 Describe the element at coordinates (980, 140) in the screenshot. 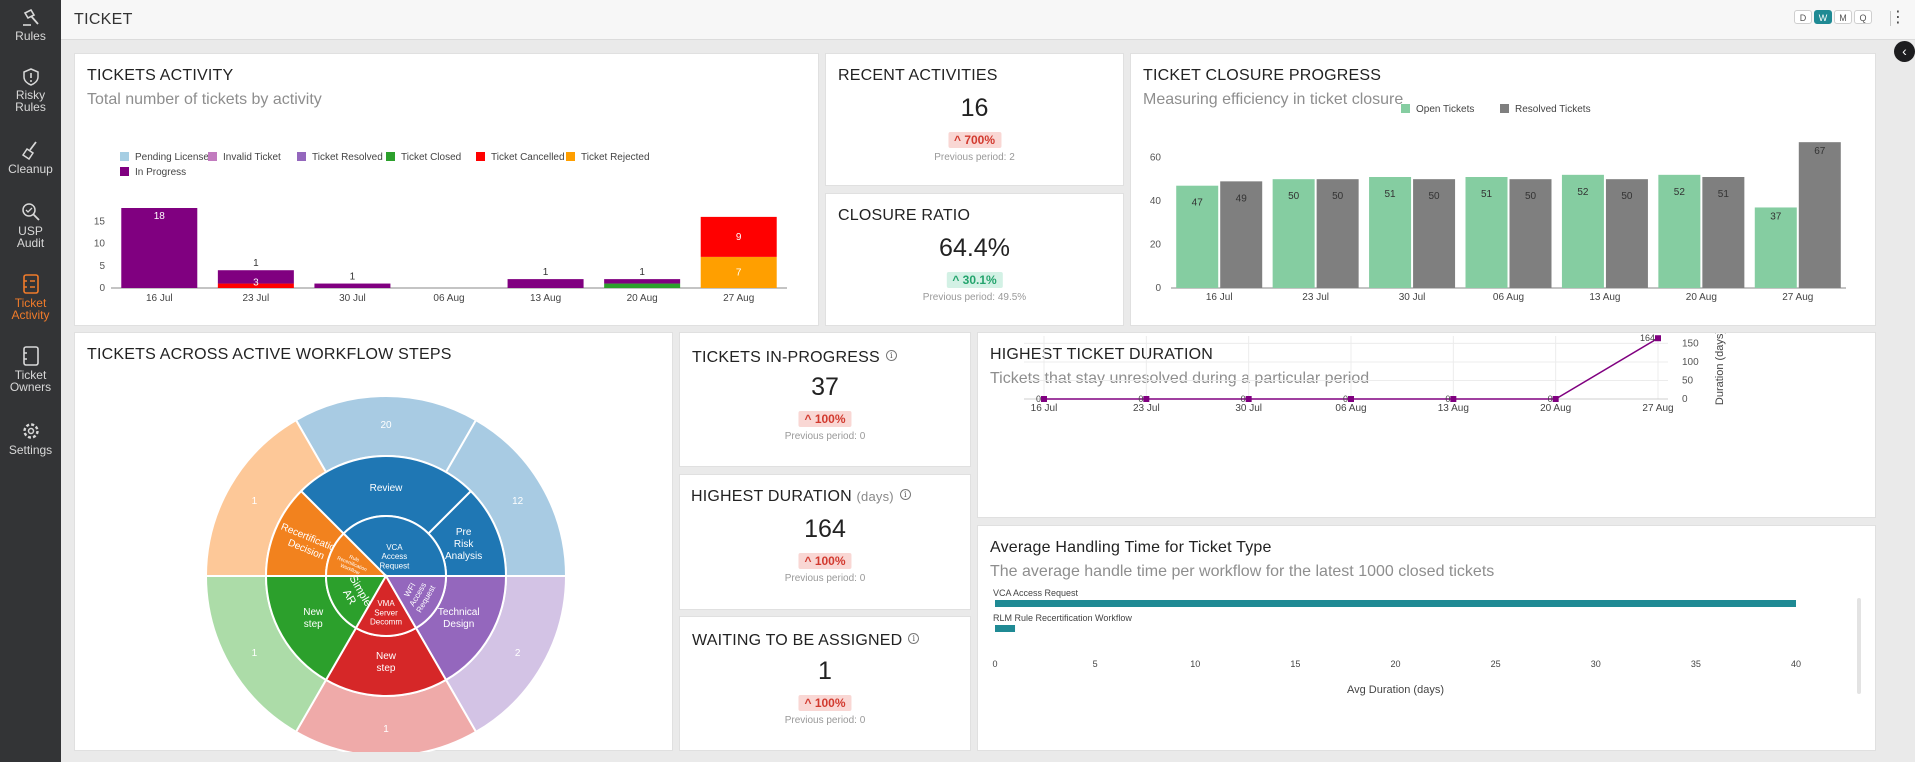

I see `change-value: 700%` at that location.